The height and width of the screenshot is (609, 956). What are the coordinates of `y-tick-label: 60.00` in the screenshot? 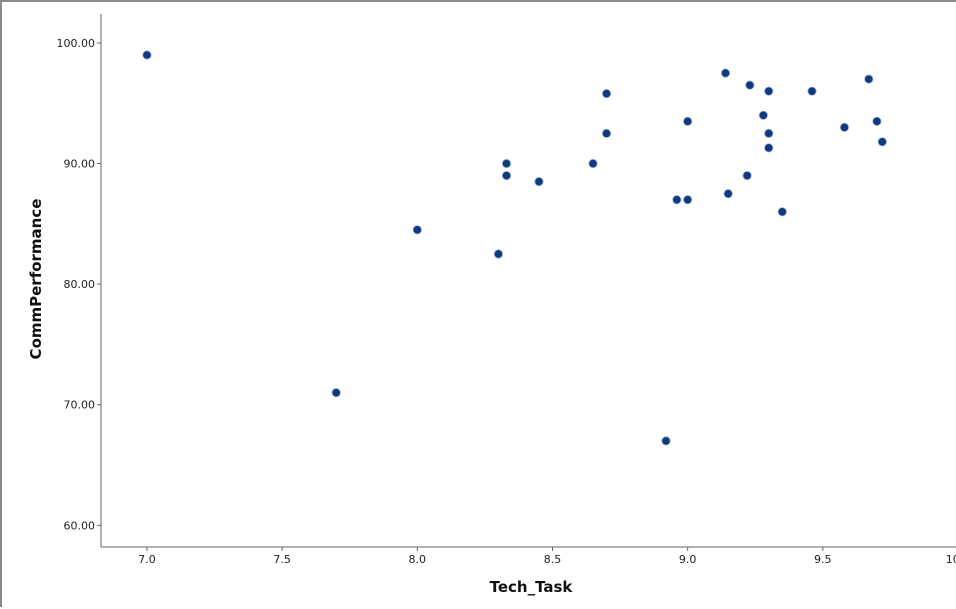 It's located at (80, 525).